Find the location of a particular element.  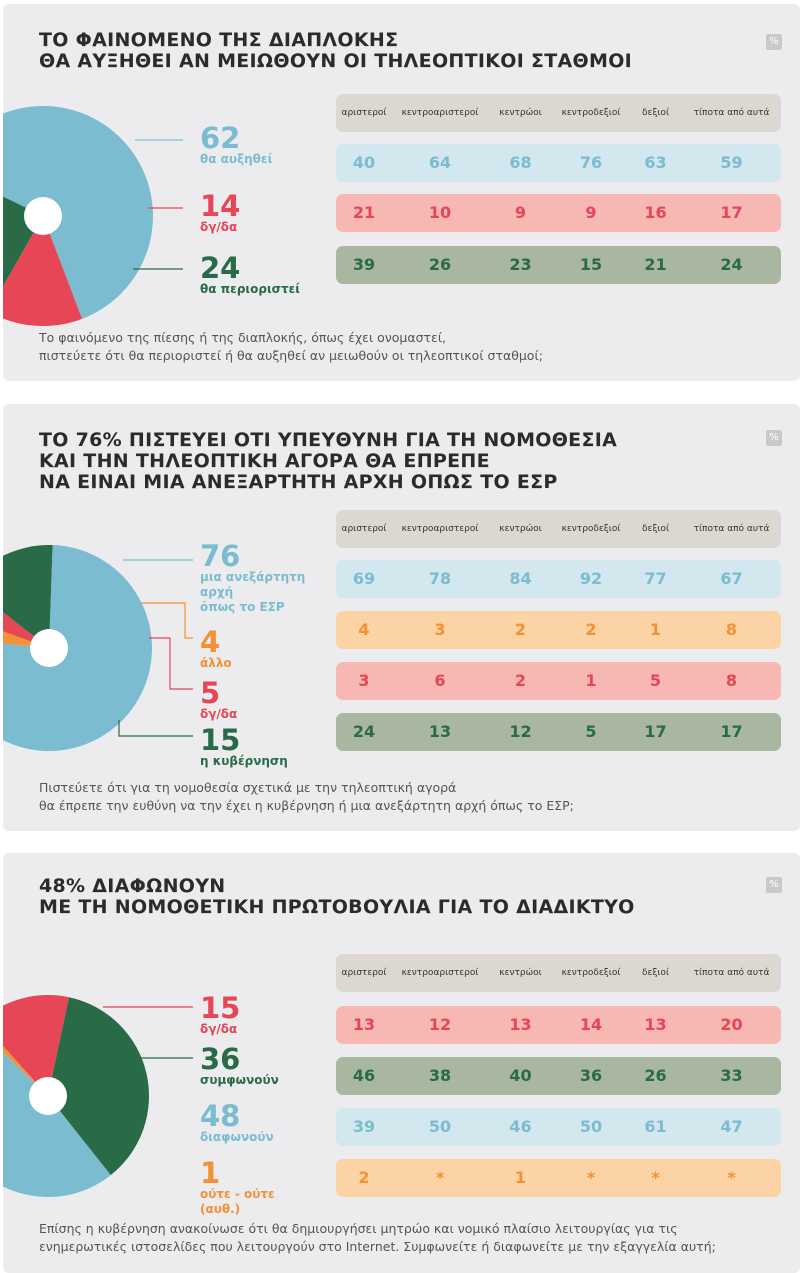

slice-label: 5 δγ/δα is located at coordinates (218, 700).